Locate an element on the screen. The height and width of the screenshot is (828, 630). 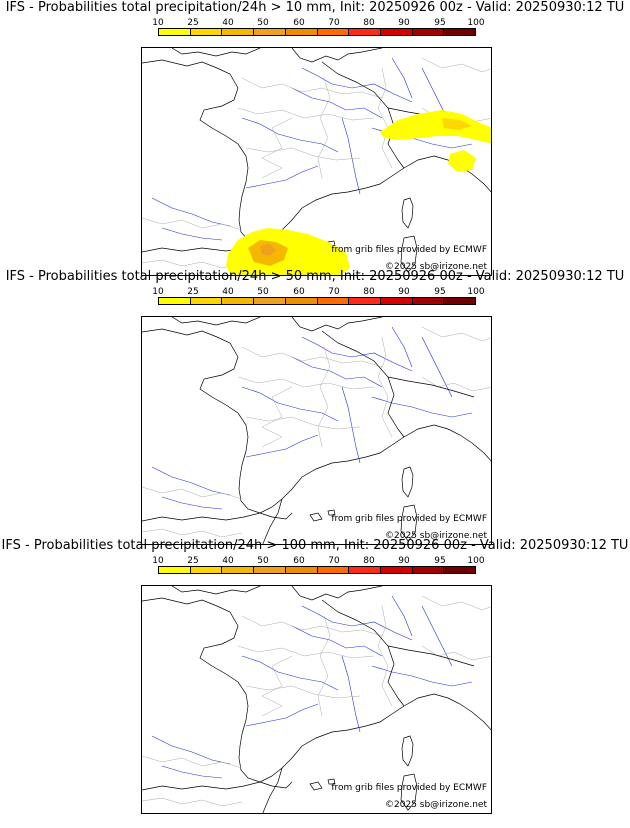
precipitation-probability-areas is located at coordinates (358, 192).